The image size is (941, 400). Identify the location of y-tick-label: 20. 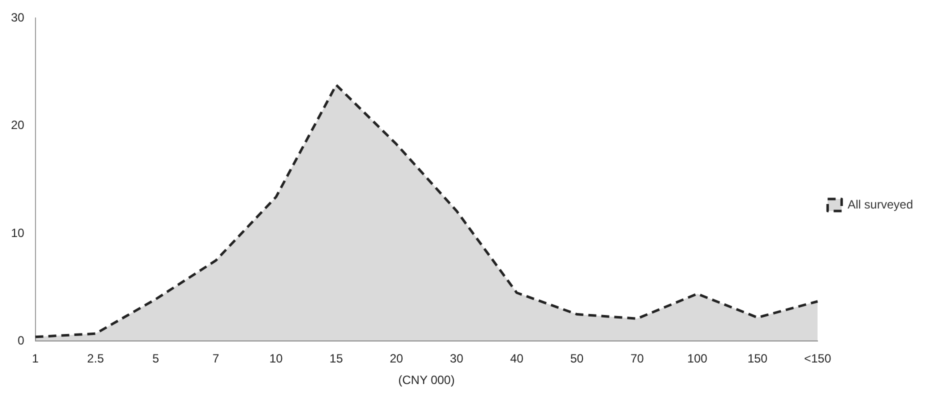
(17, 125).